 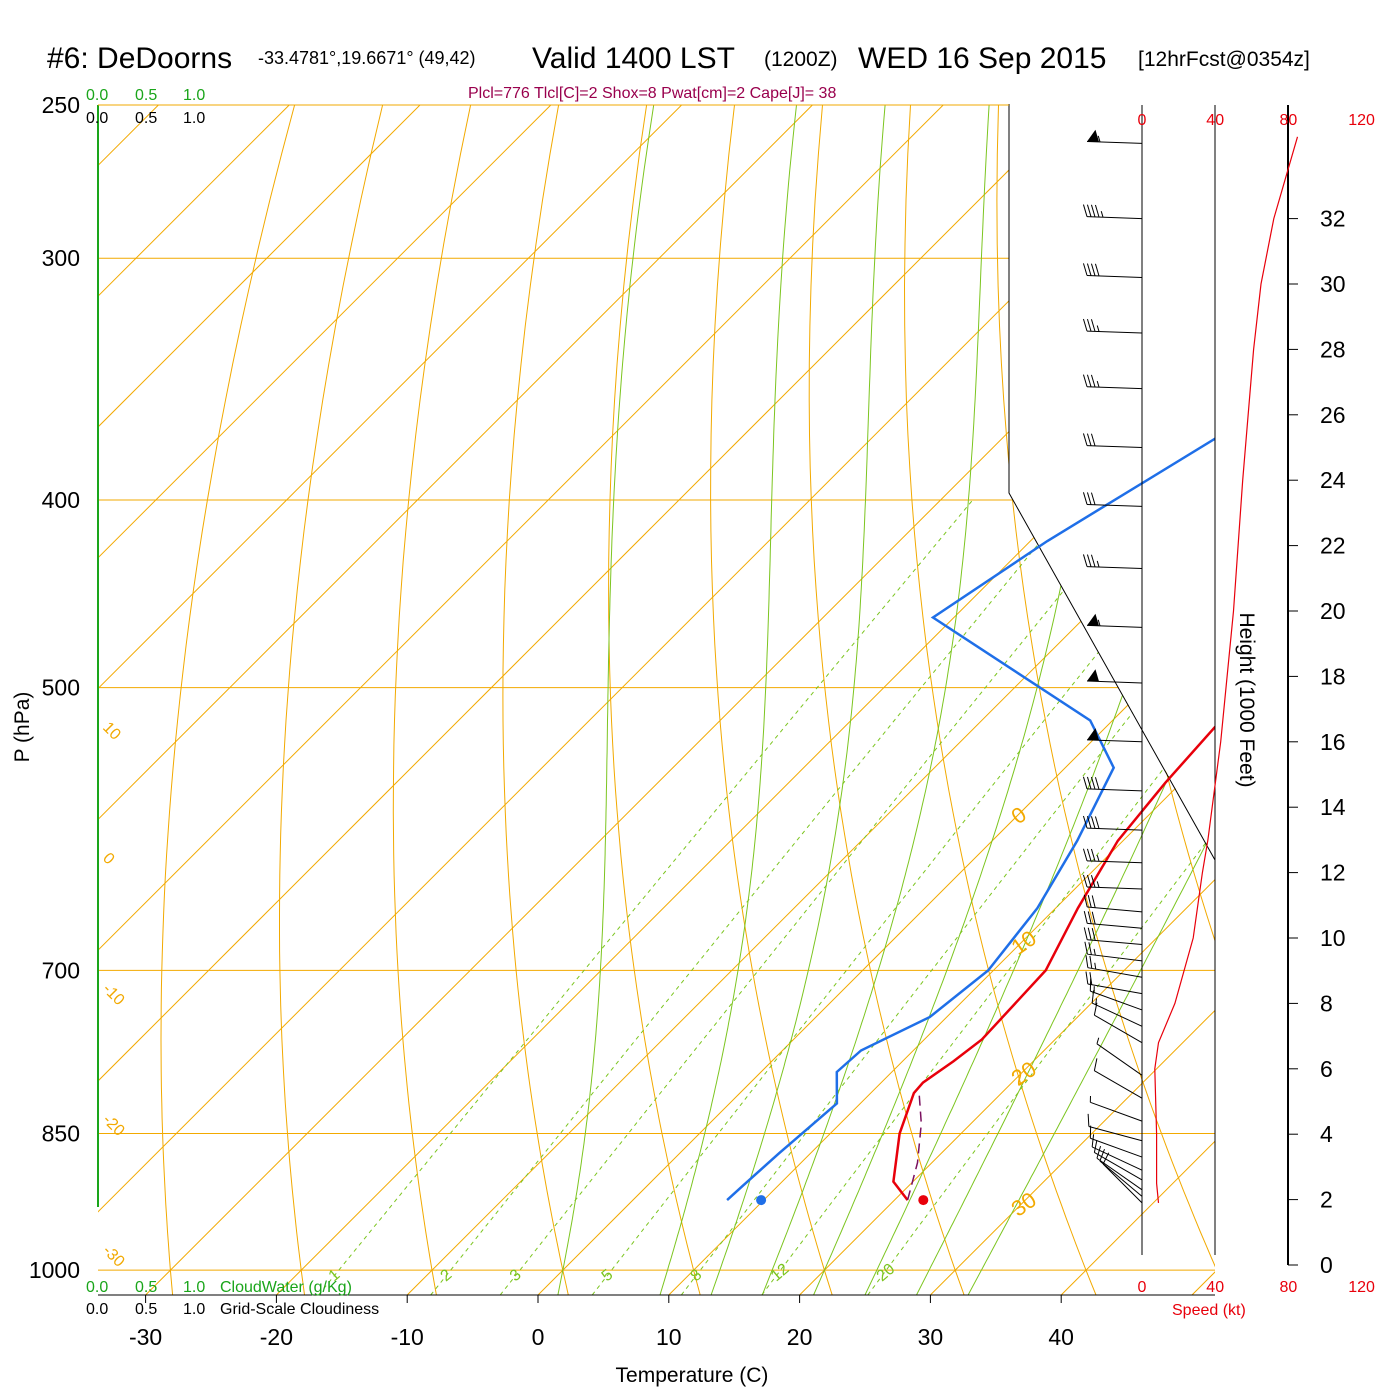 I want to click on station-title: #6: DeDoorns, so click(x=139, y=58).